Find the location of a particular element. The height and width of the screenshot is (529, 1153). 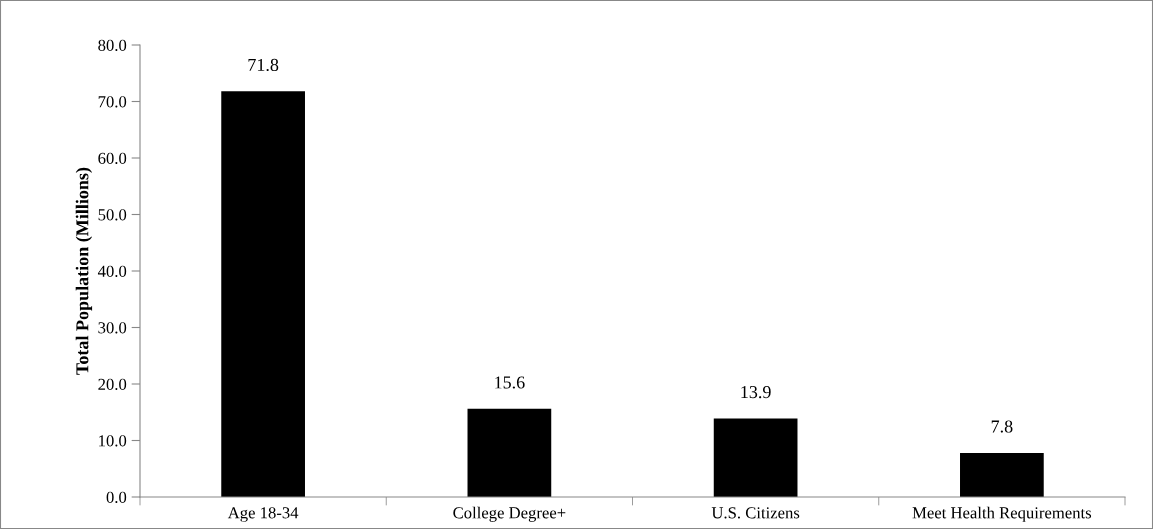

y-tick-label: 50.0 is located at coordinates (112, 215).